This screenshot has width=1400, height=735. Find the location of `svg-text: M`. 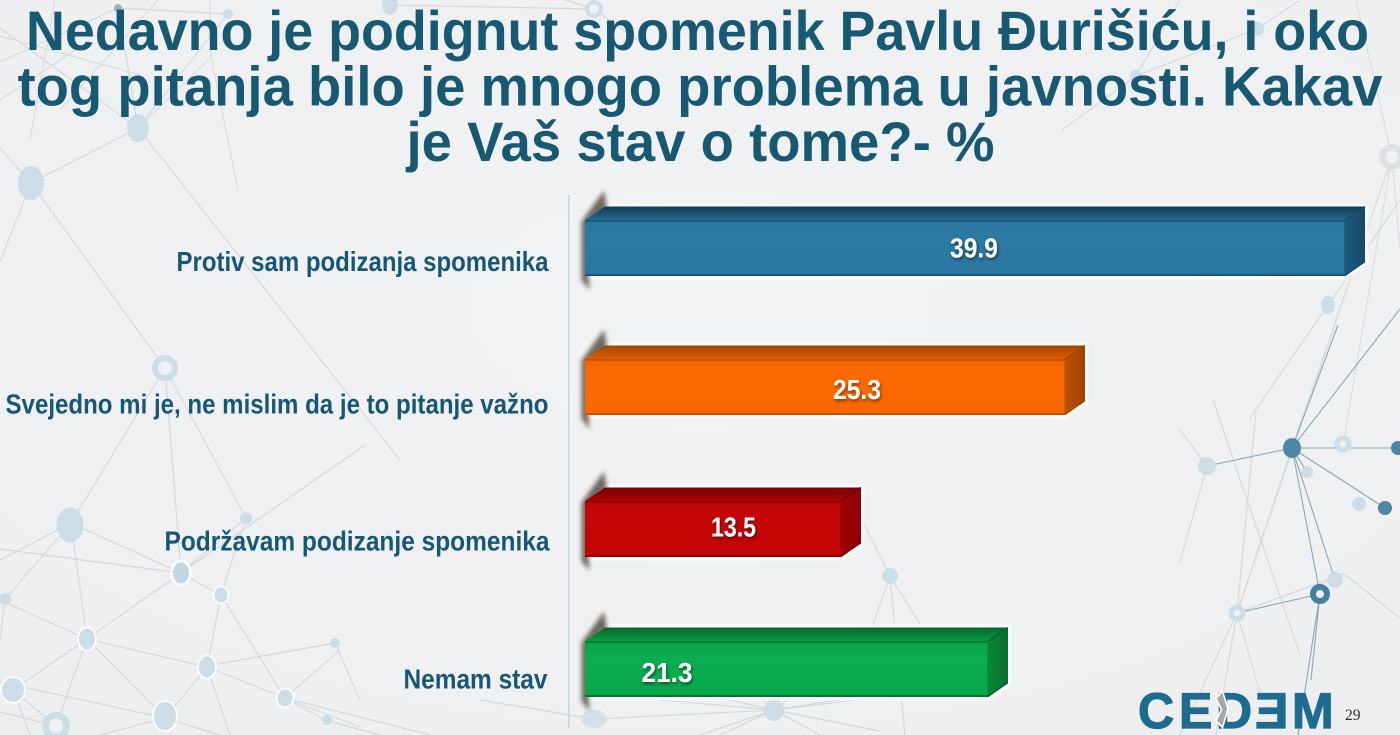

svg-text: M is located at coordinates (1313, 709).